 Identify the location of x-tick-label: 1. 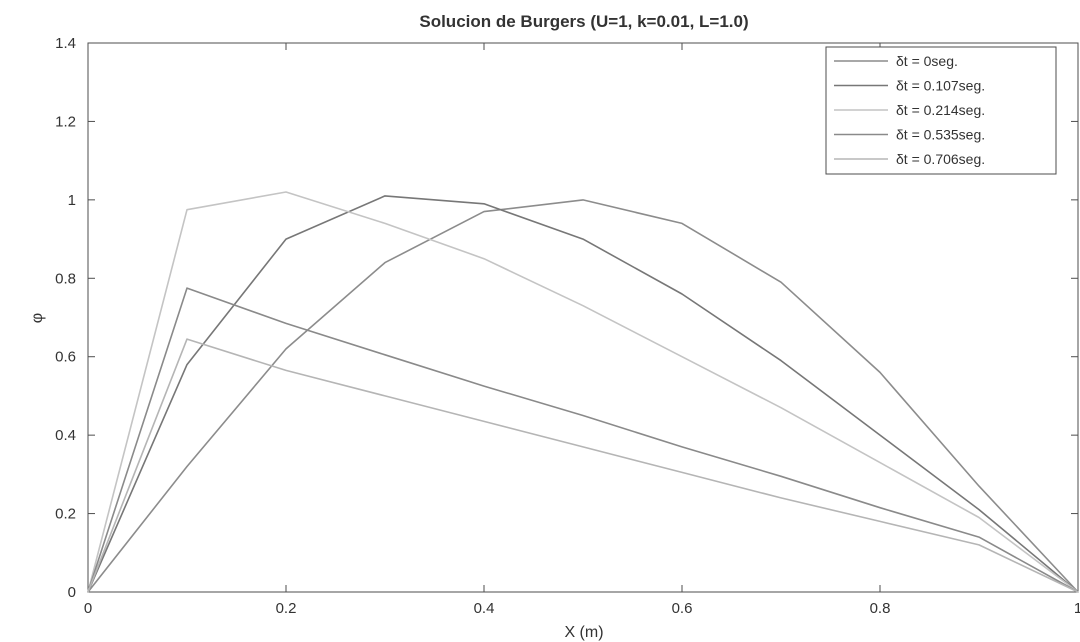
(1077, 608).